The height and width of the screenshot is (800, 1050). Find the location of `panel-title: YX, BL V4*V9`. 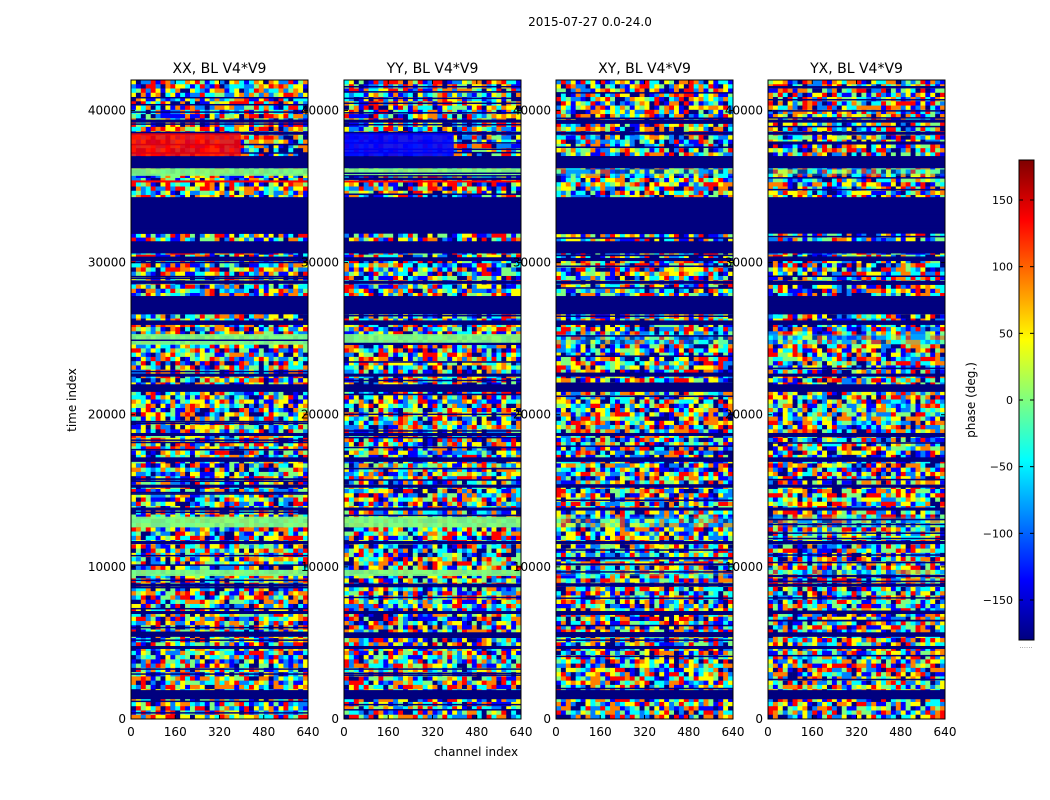

panel-title: YX, BL V4*V9 is located at coordinates (856, 69).